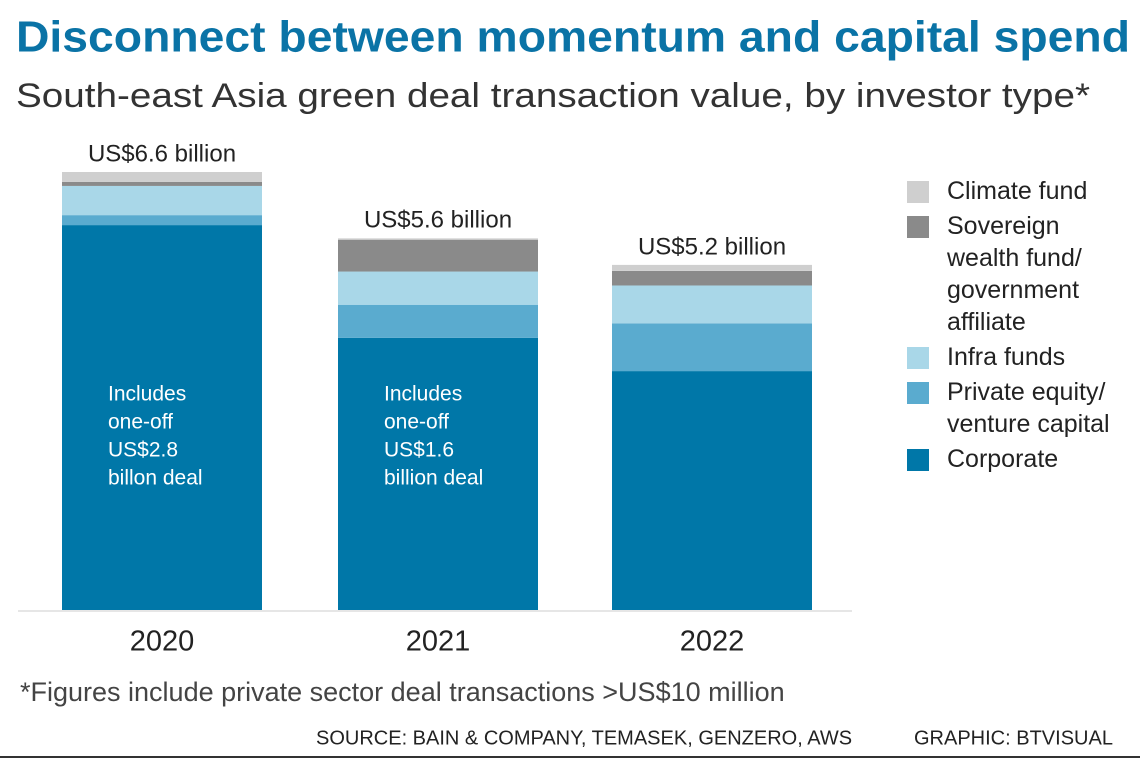 This screenshot has width=1140, height=759. What do you see at coordinates (712, 642) in the screenshot?
I see `x-tick-label: 2022` at bounding box center [712, 642].